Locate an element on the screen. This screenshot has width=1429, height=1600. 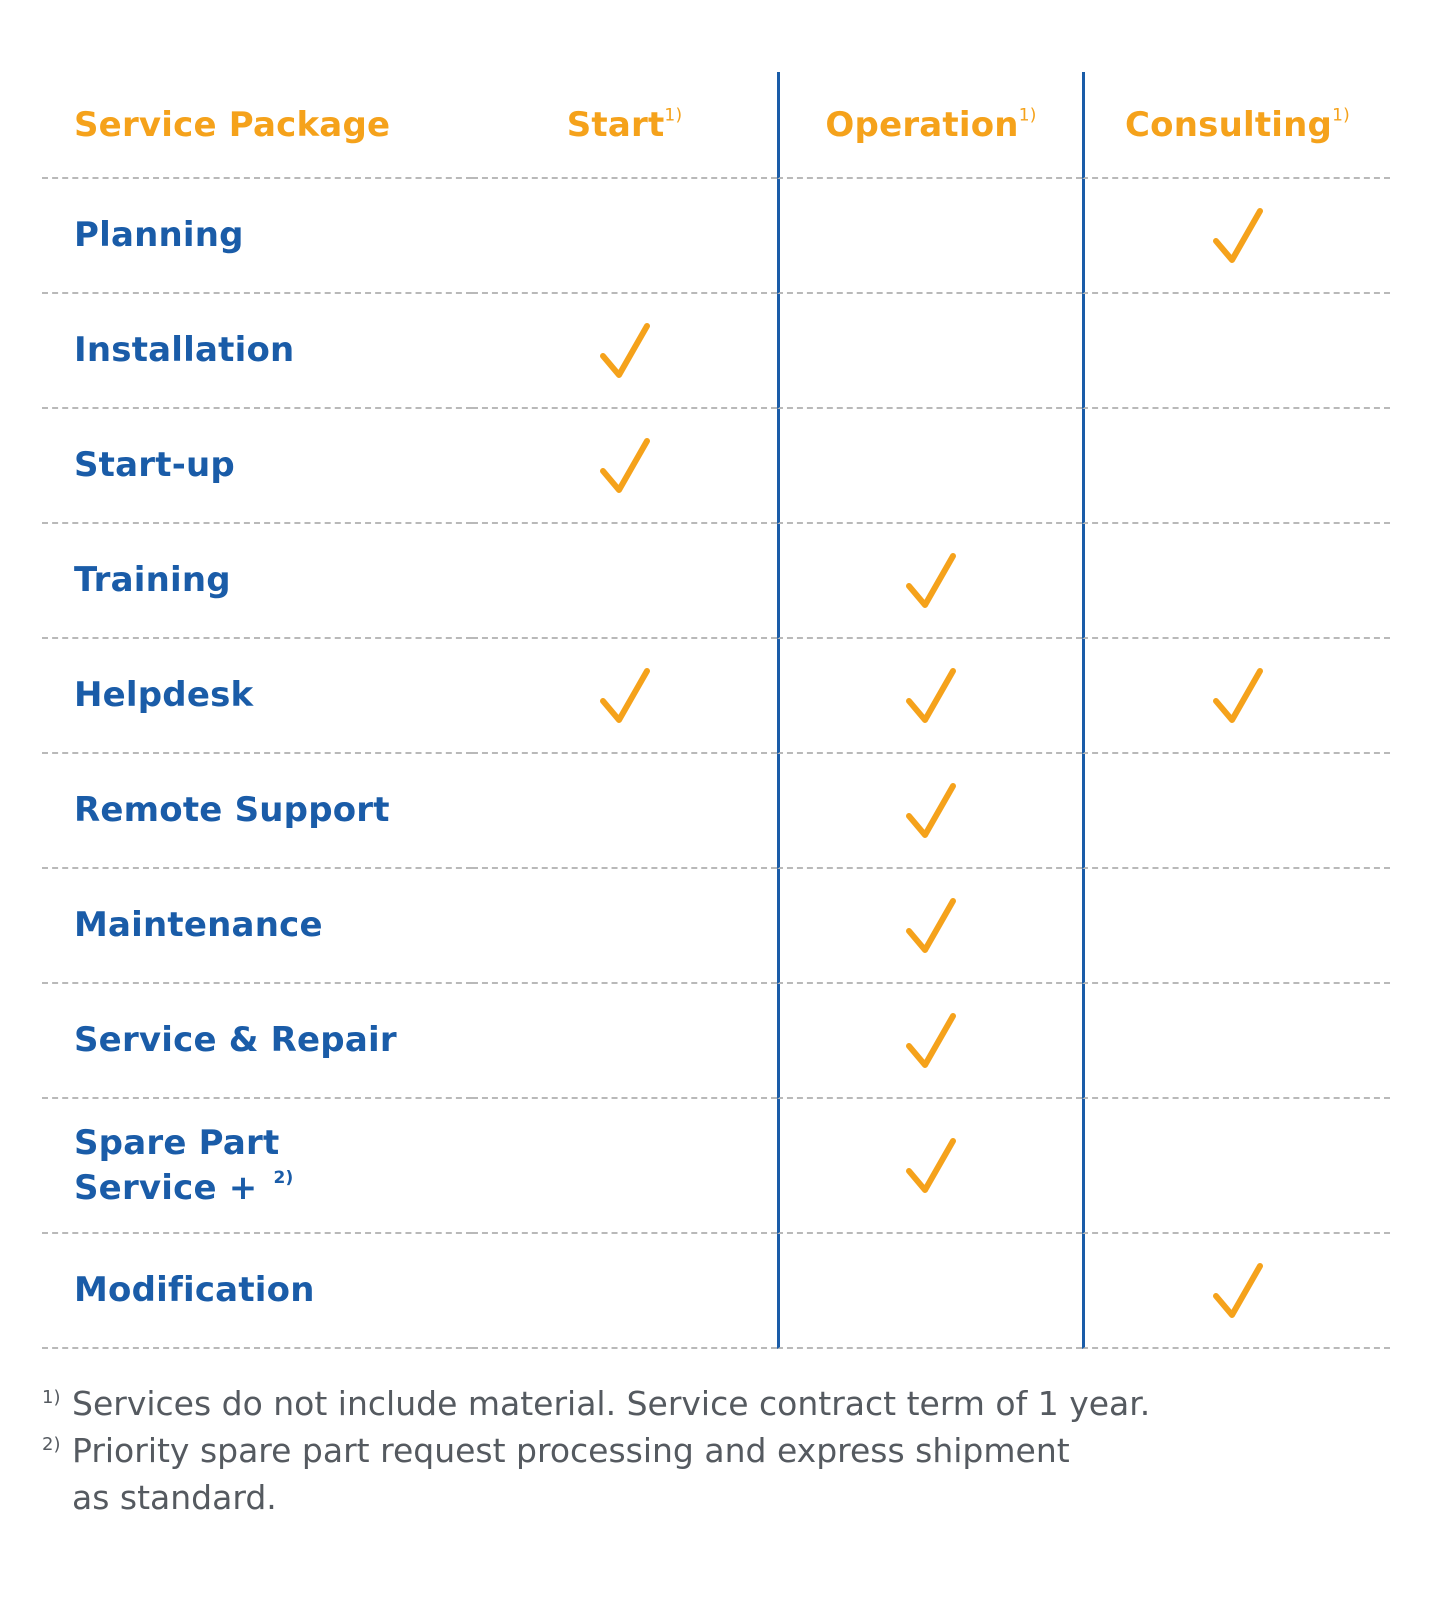
header-cell-start: Start1) is located at coordinates (624, 125).